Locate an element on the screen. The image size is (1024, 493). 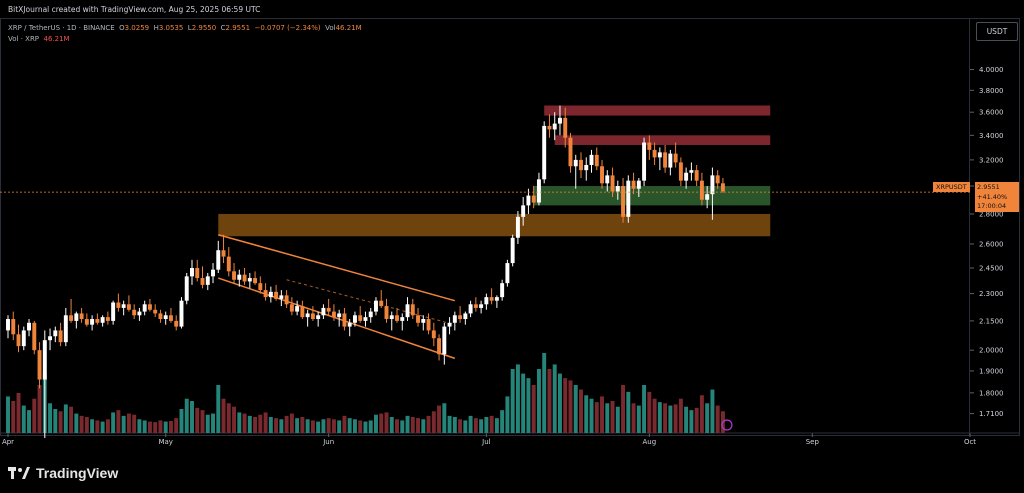
y-tick-label: 3.4000 is located at coordinates (991, 136).